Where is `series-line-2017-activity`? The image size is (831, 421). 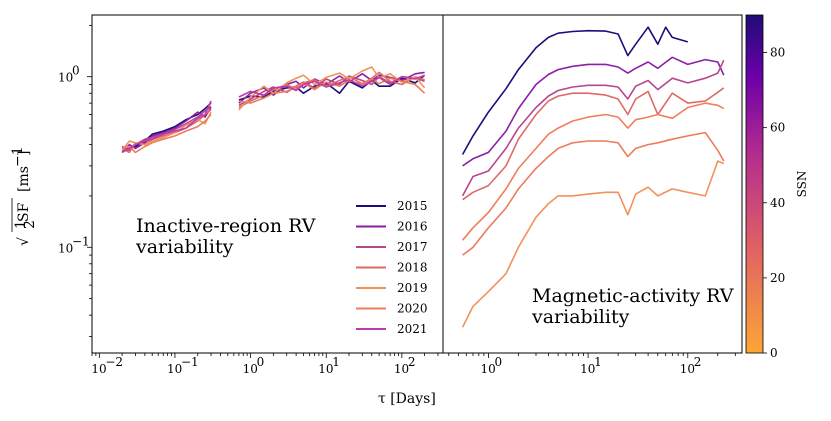
series-line-2017-activity is located at coordinates (593, 128).